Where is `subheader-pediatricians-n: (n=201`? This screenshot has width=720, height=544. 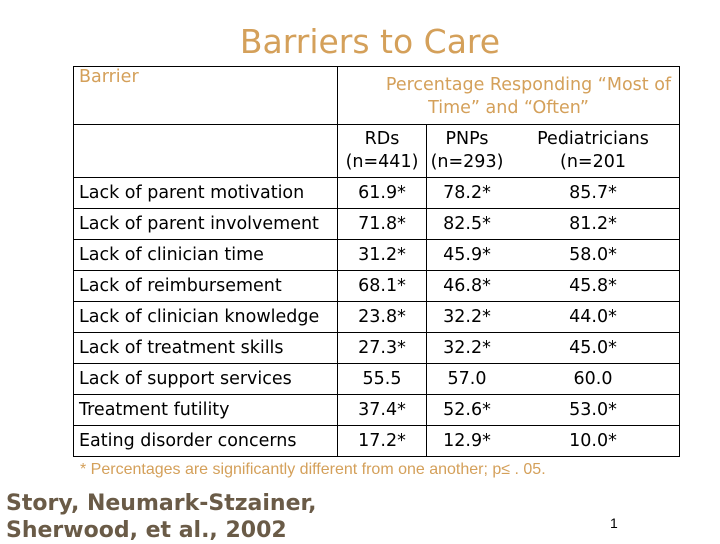
subheader-pediatricians-n: (n=201 is located at coordinates (593, 162).